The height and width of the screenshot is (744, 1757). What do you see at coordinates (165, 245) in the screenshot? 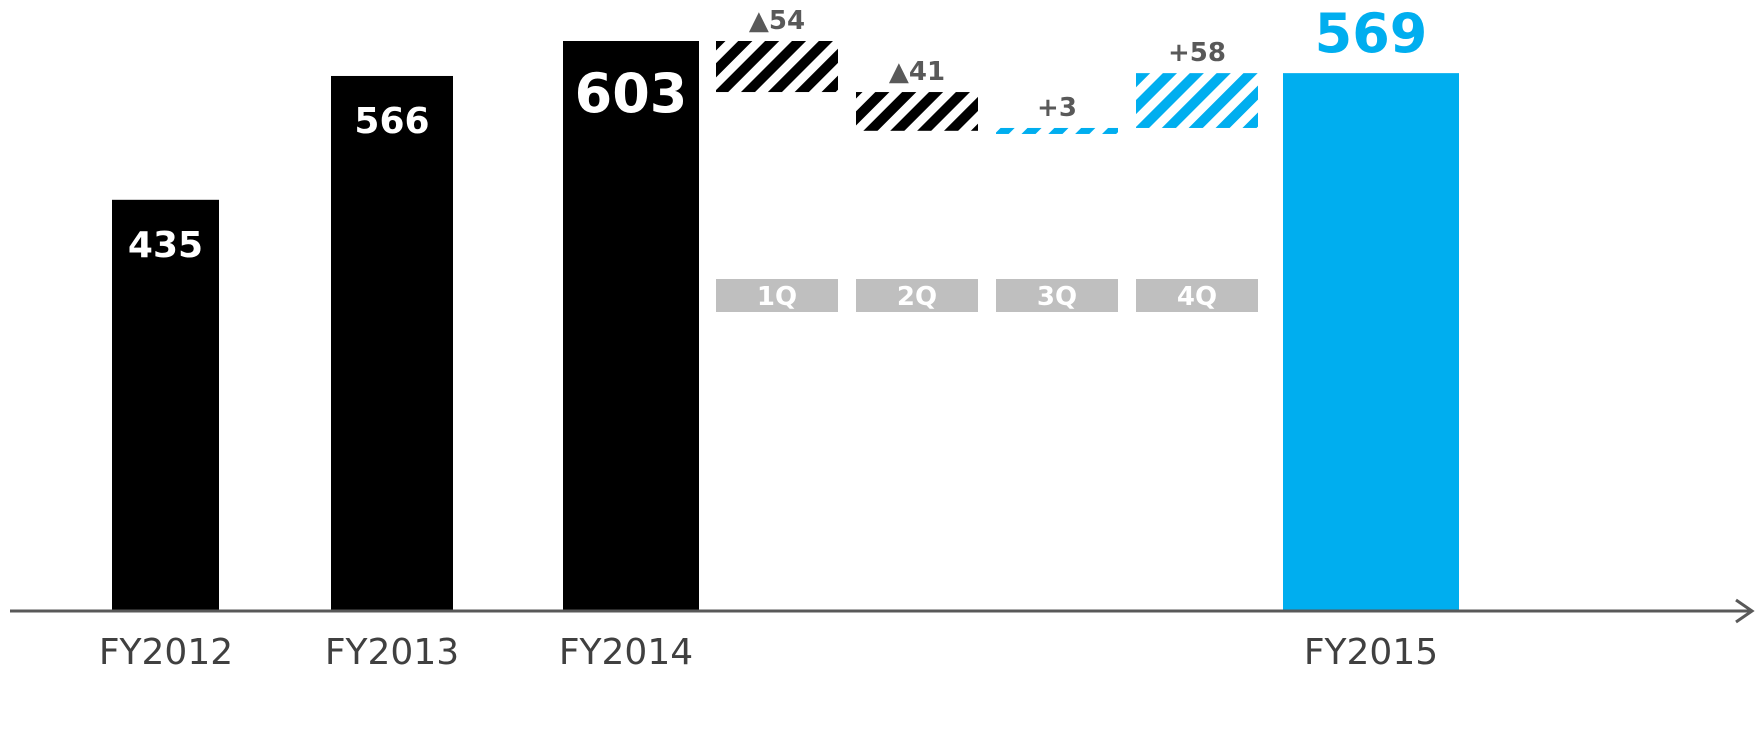
I see `value-label-fy2012: 435` at bounding box center [165, 245].